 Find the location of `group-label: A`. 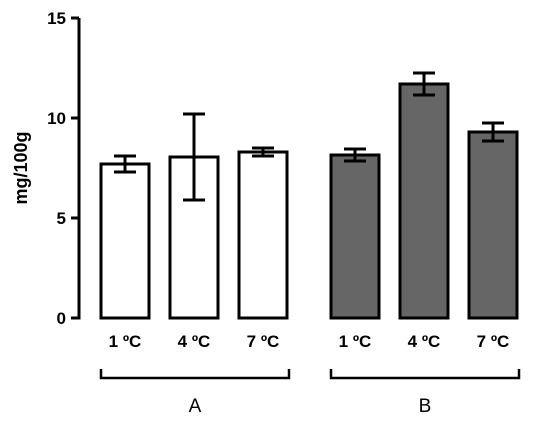

group-label: A is located at coordinates (195, 406).